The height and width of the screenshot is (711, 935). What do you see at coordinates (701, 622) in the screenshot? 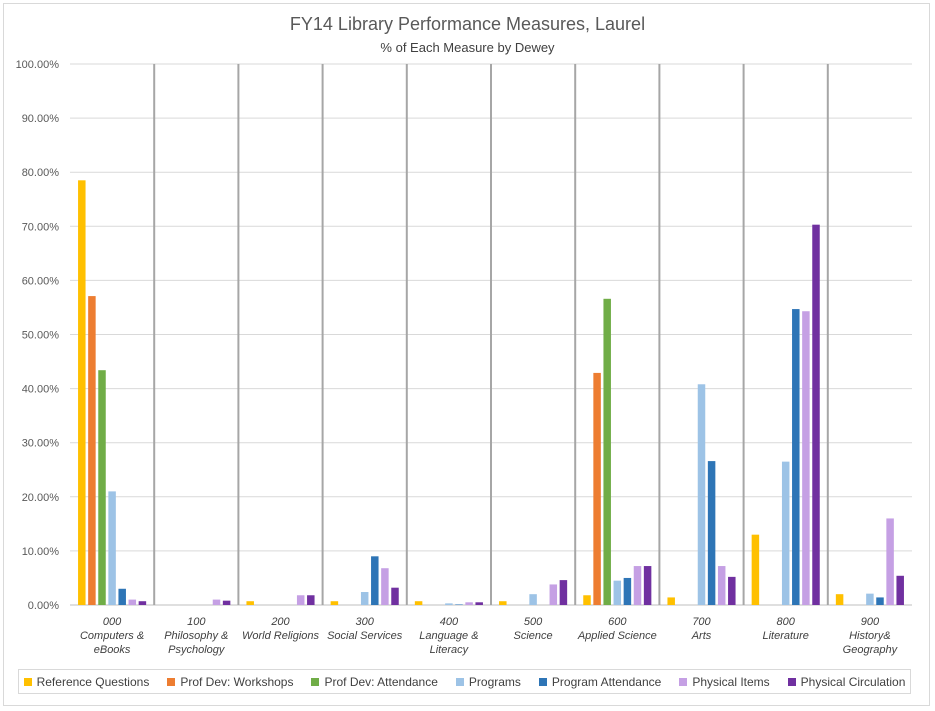
I see `x-tick-label: 700` at bounding box center [701, 622].